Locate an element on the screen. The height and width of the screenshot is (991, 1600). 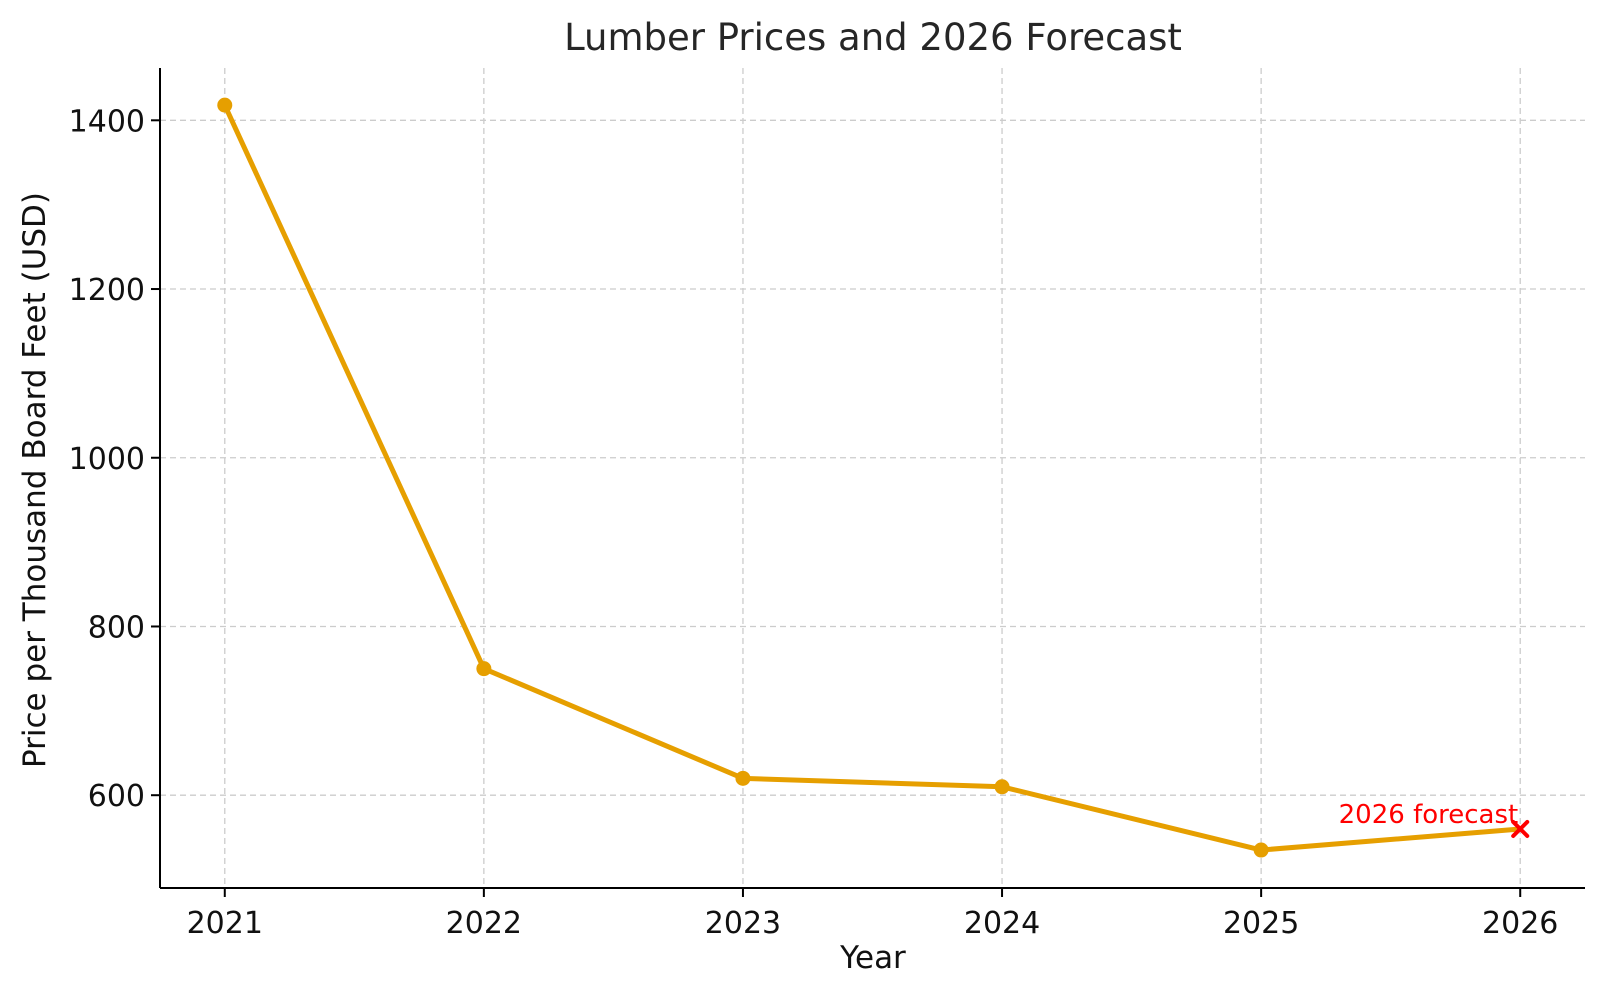
y-axis-ticks: 600 800 1000 1200 1400 is located at coordinates (114, 459).